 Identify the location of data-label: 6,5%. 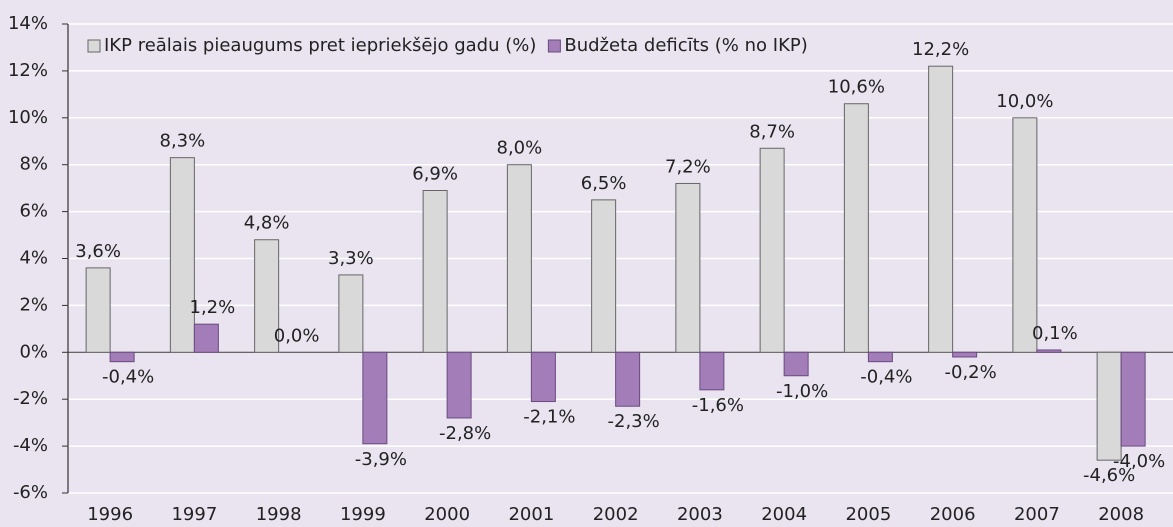
(604, 183).